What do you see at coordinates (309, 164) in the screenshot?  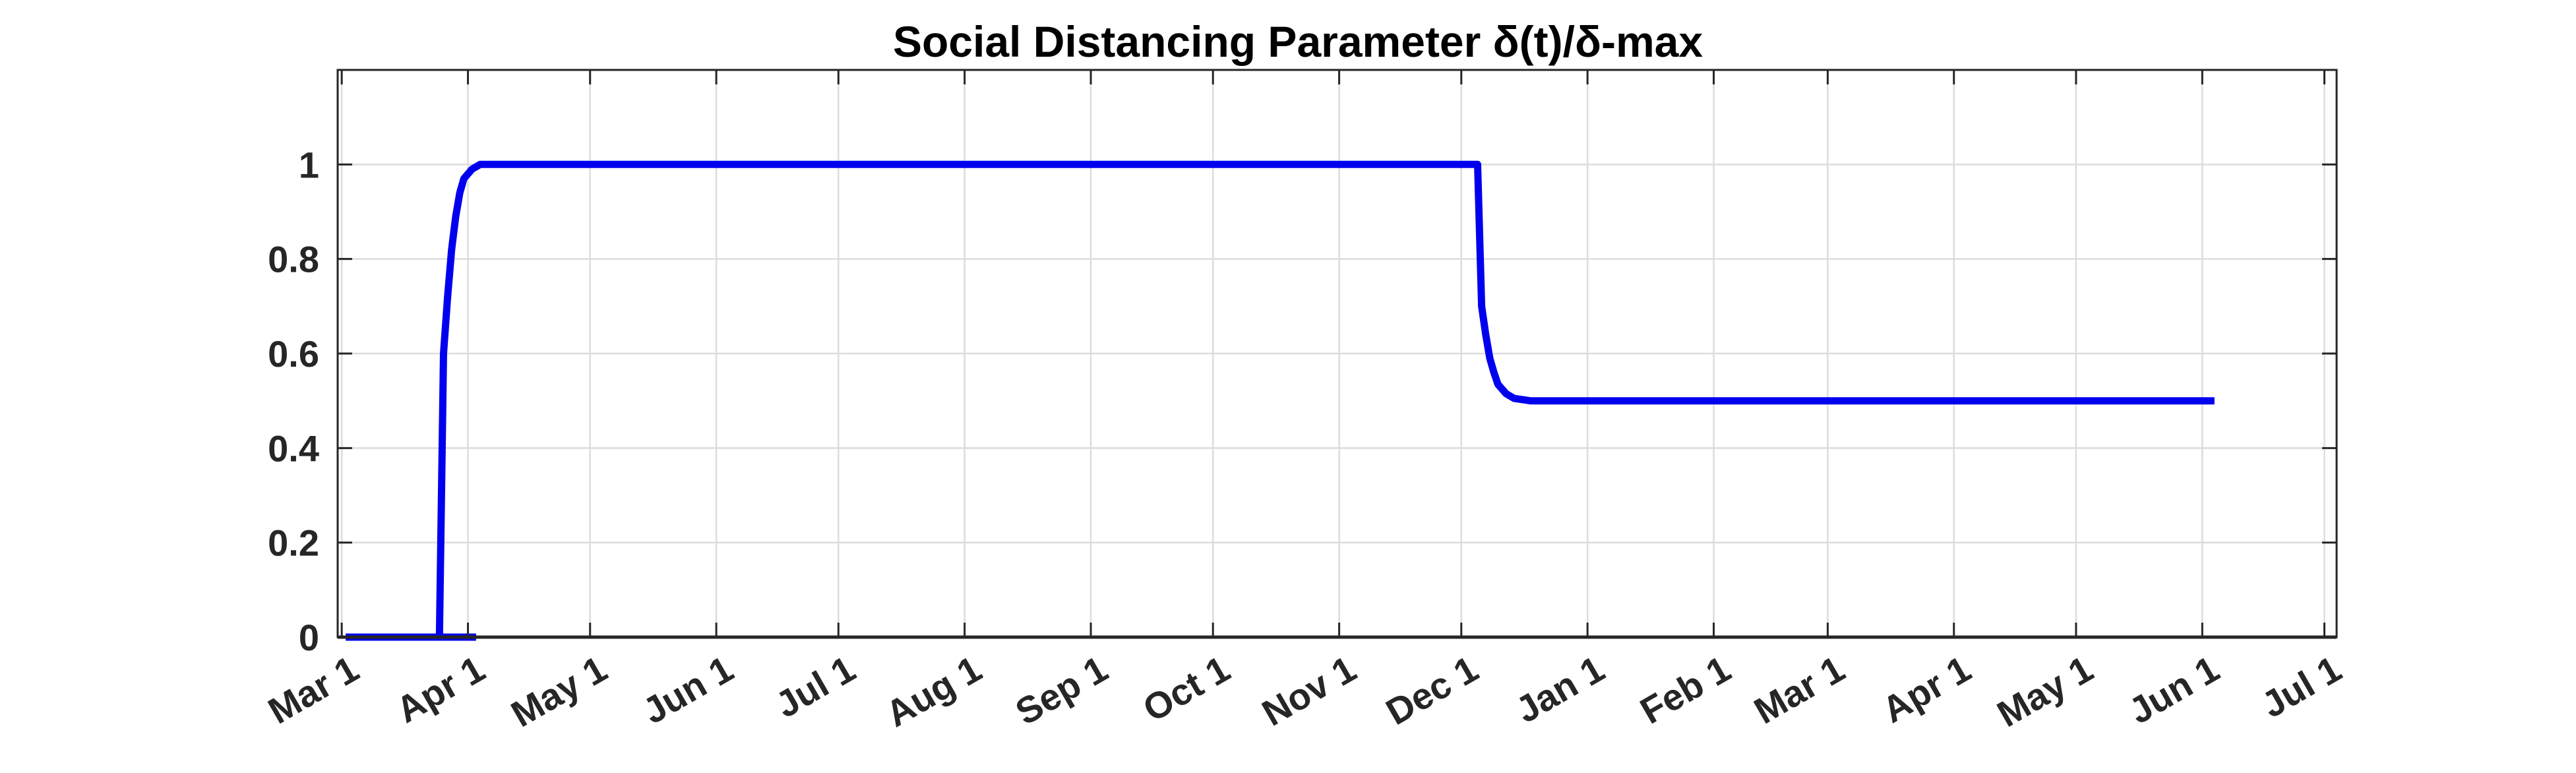 I see `y-tick-label: 1` at bounding box center [309, 164].